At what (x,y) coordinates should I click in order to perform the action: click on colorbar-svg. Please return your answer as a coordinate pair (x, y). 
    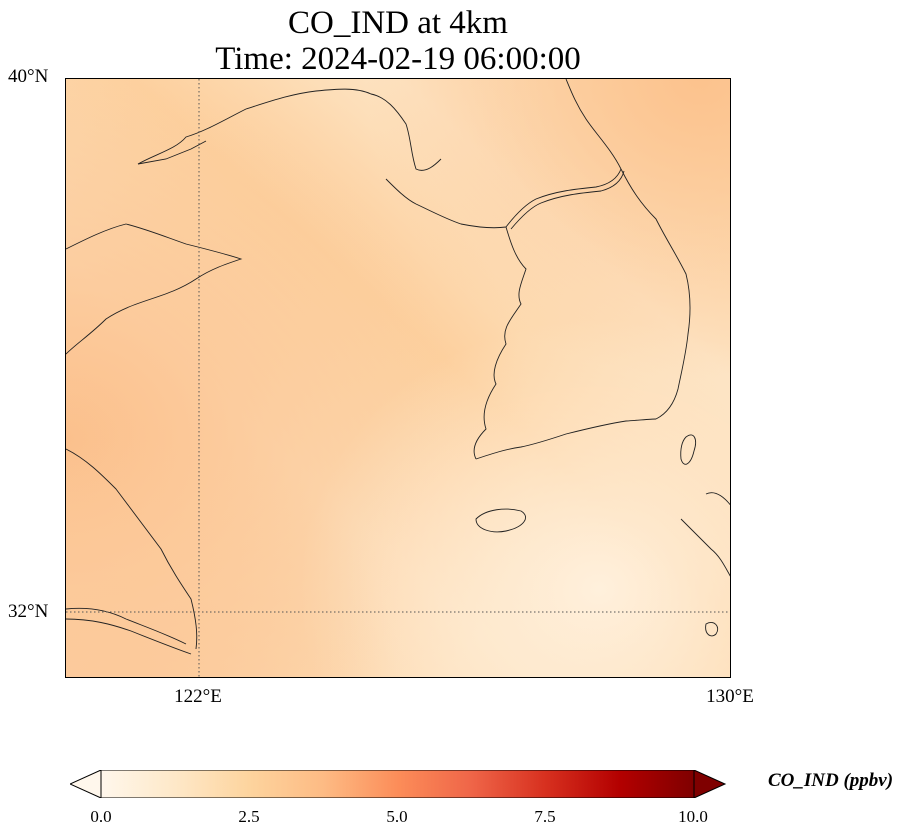
    Looking at the image, I should click on (397, 784).